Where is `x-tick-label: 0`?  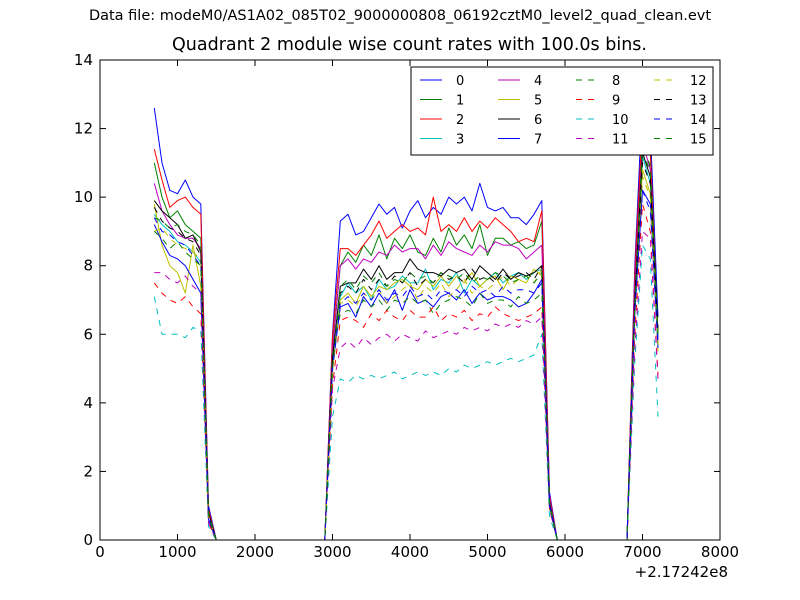
x-tick-label: 0 is located at coordinates (100, 552).